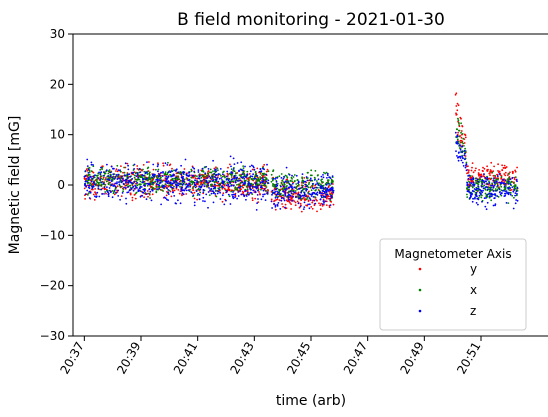  Describe the element at coordinates (453, 284) in the screenshot. I see `legend-box` at that location.